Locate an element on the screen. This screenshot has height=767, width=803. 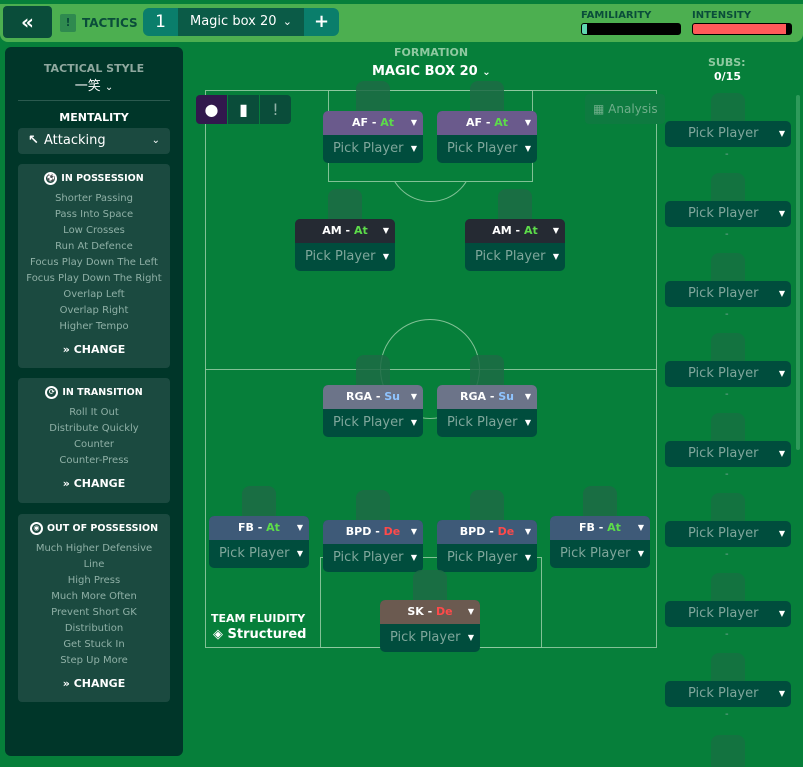
tactic-slot: 1 is located at coordinates (160, 22).